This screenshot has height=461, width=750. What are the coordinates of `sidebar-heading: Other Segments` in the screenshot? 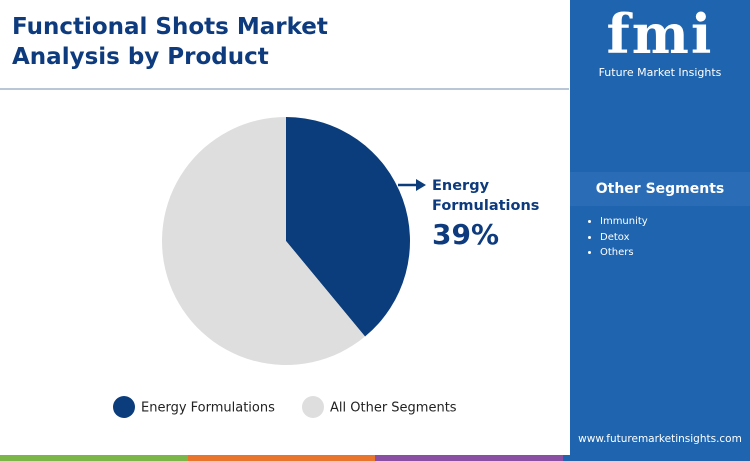 It's located at (660, 189).